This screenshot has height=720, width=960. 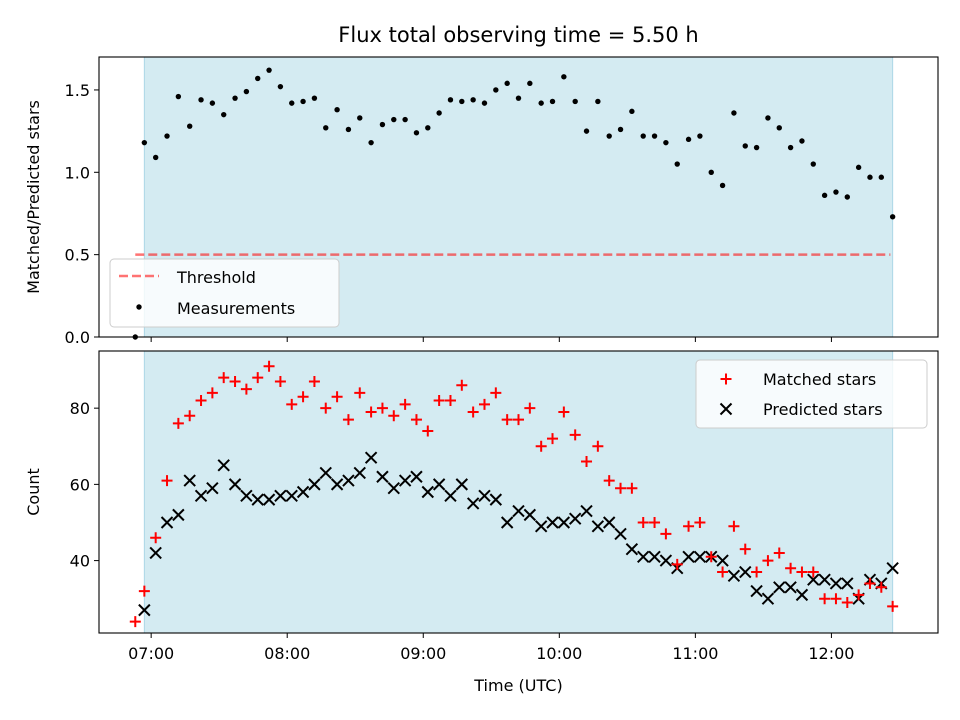 I want to click on y-tick-label: 60, so click(x=80, y=484).